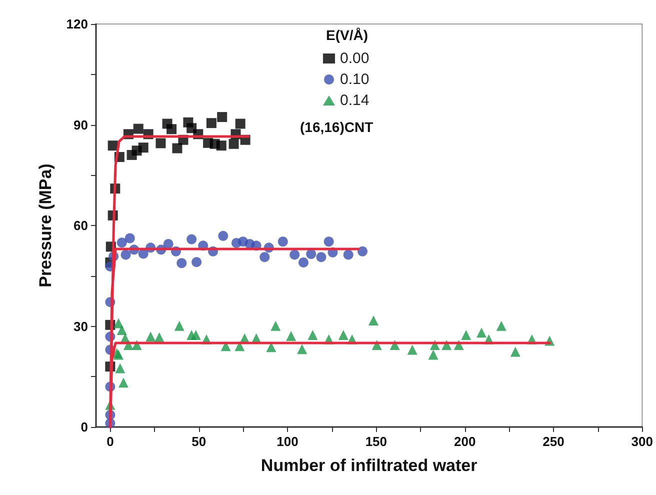 The height and width of the screenshot is (495, 656). I want to click on x-axis-title: Number of infiltrated water, so click(369, 465).